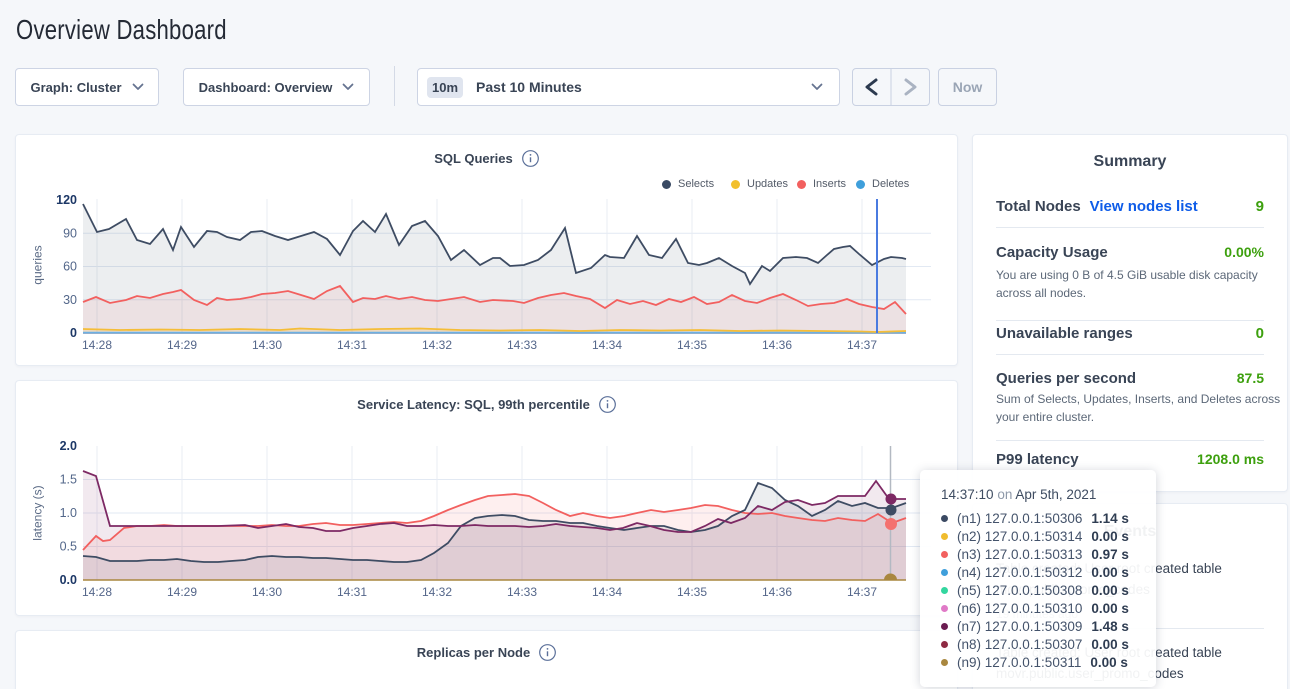  What do you see at coordinates (68, 480) in the screenshot?
I see `svg-text: 1.5` at bounding box center [68, 480].